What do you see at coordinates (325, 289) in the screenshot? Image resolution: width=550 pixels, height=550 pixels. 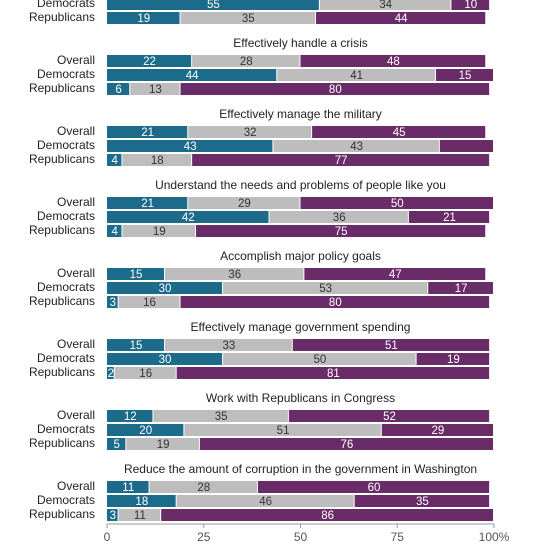 I see `value-label: 53` at bounding box center [325, 289].